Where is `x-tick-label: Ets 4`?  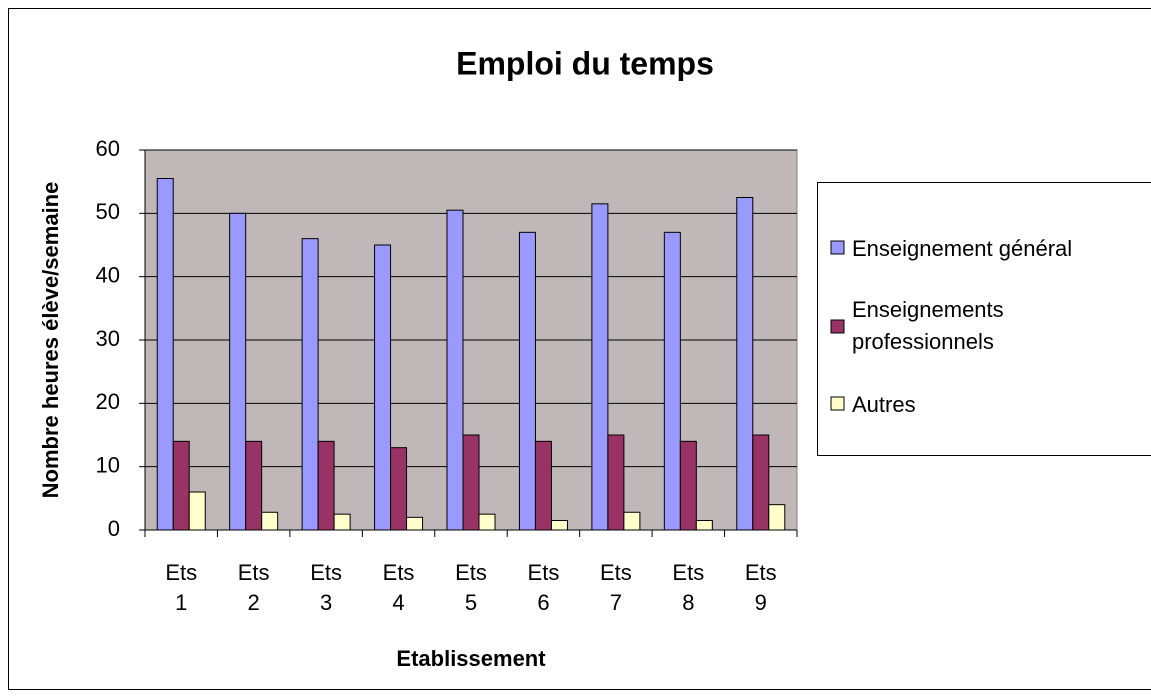
x-tick-label: Ets 4 is located at coordinates (398, 587).